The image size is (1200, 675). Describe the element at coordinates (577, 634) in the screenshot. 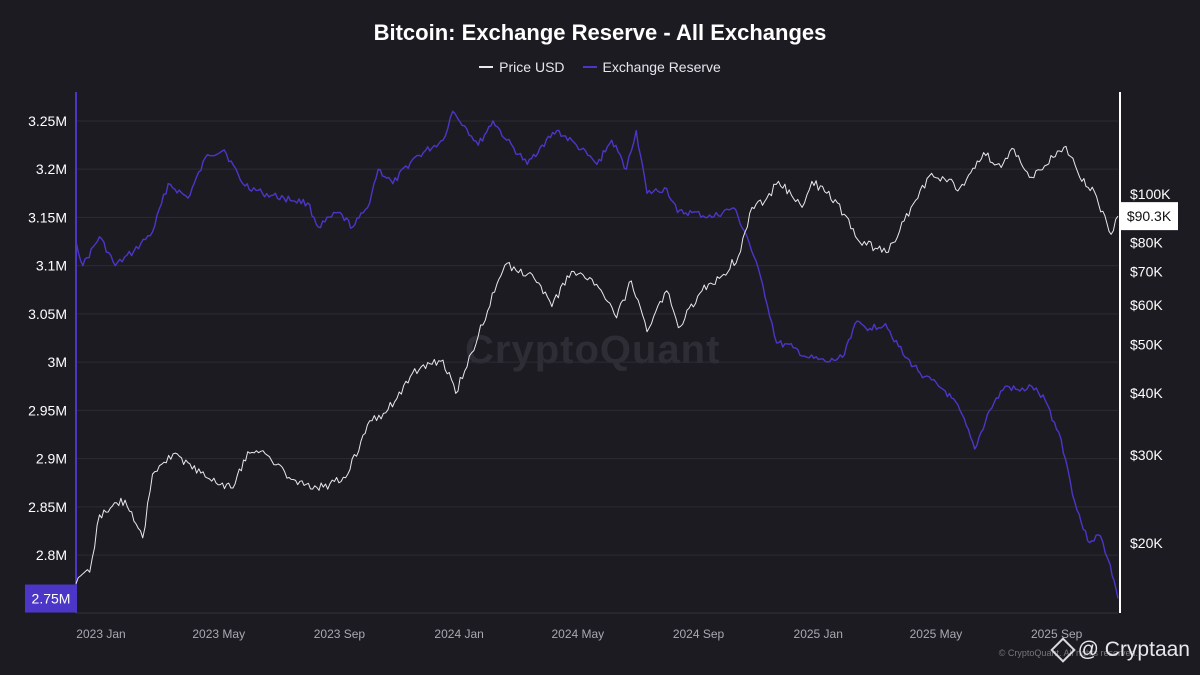

I see `x-tick-label: 2024 May` at that location.